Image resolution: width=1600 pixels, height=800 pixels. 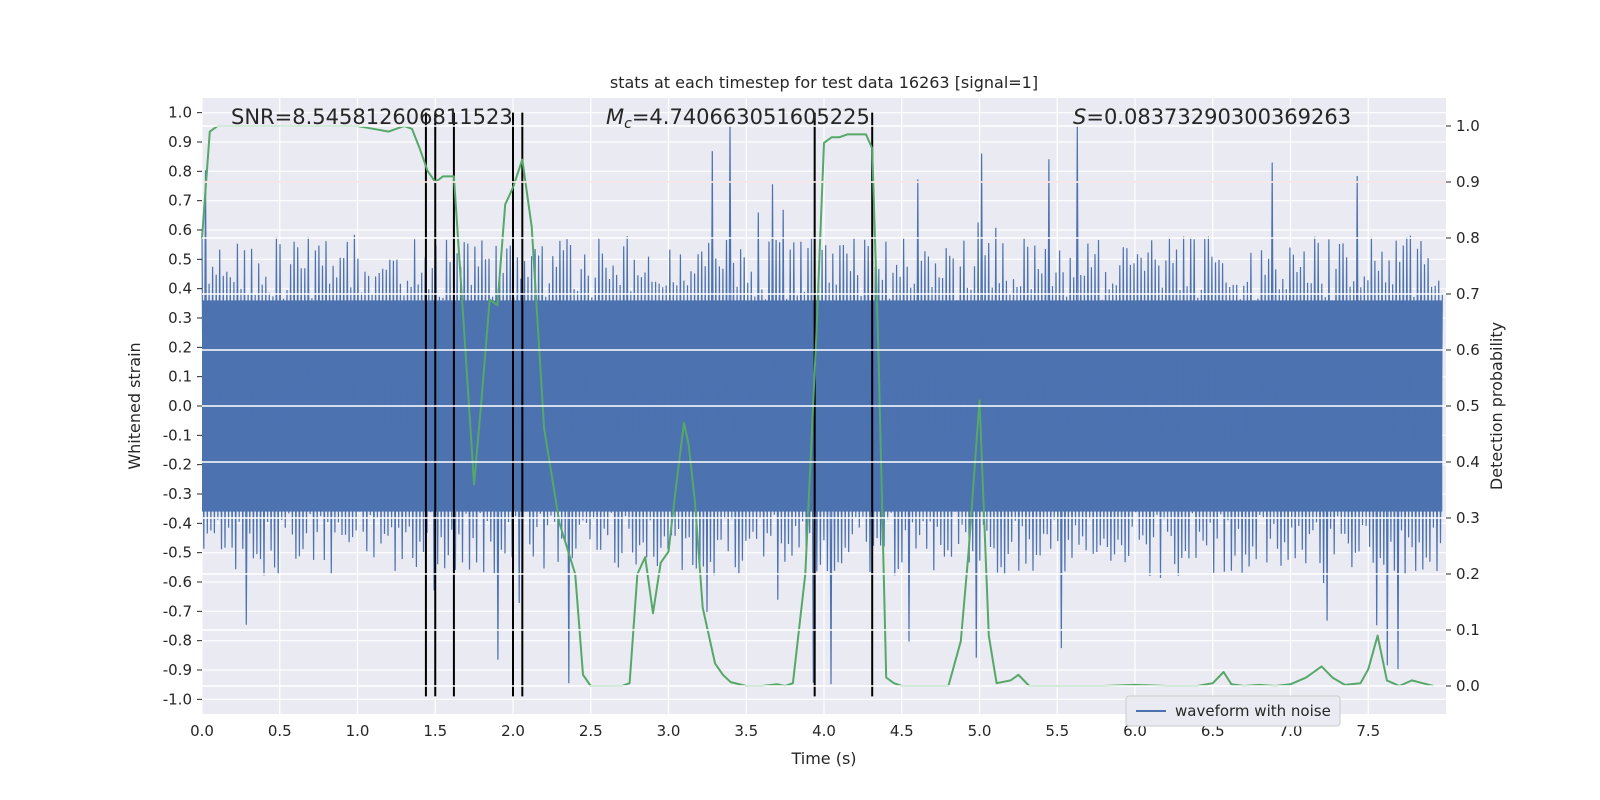 I want to click on x-tick-label: 3.5, so click(x=746, y=731).